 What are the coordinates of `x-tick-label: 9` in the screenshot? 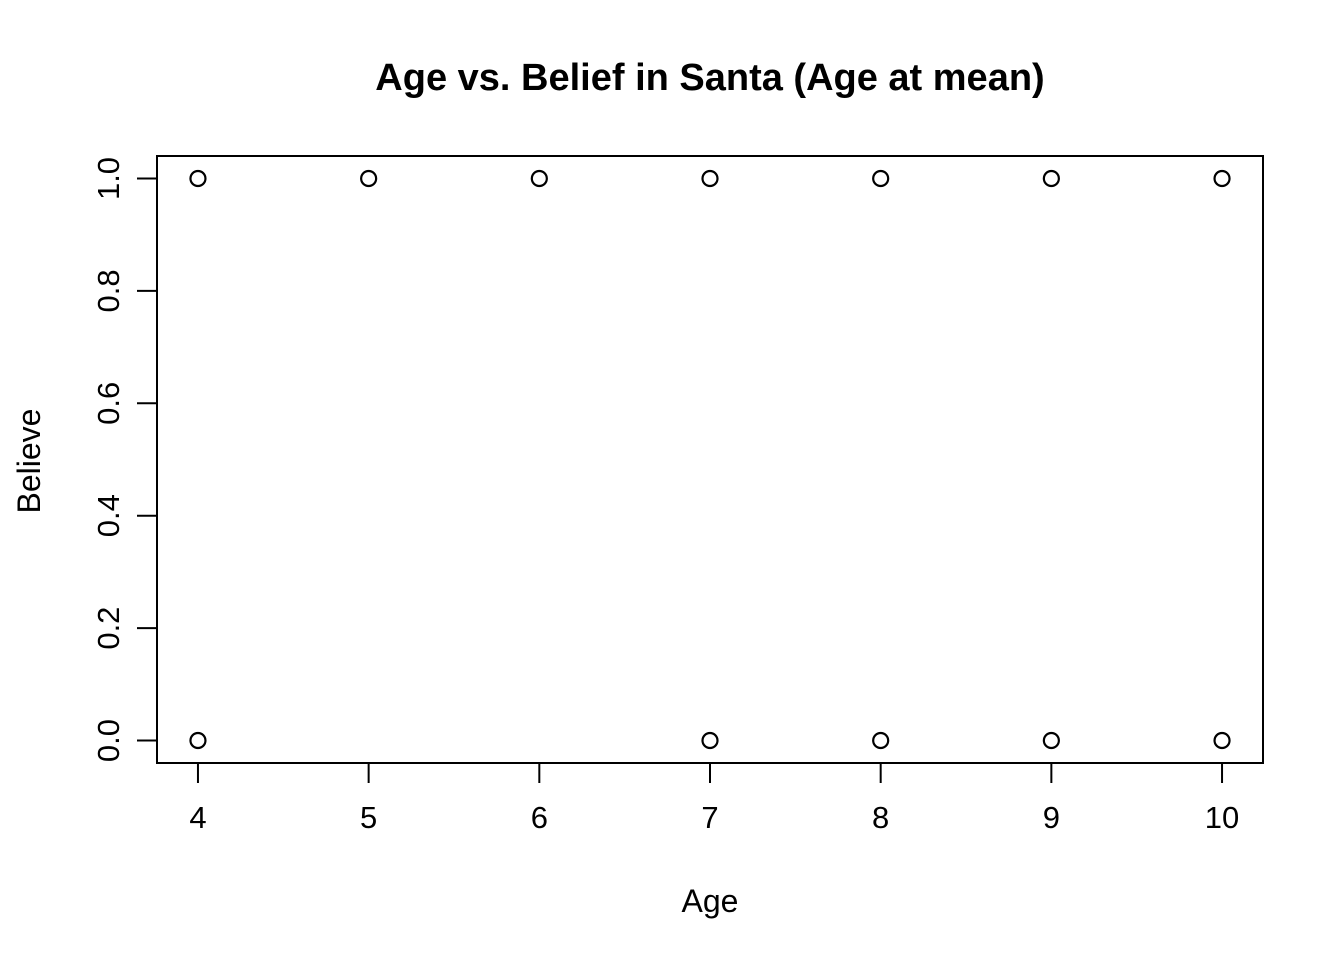 It's located at (1051, 817).